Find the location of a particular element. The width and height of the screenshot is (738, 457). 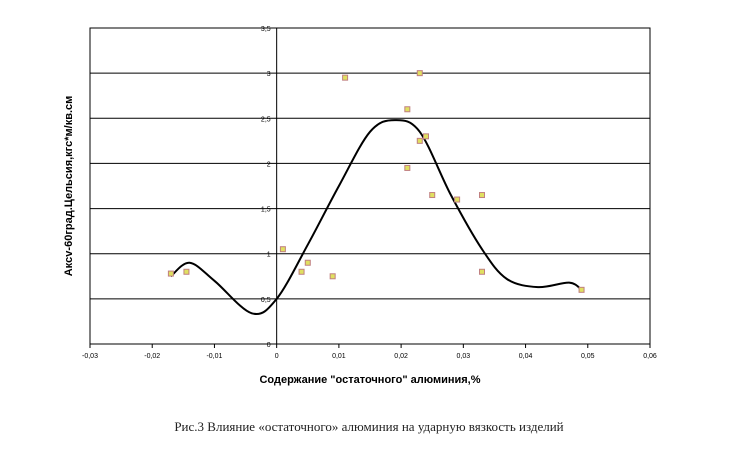

y-tick-label: 3 is located at coordinates (269, 74).